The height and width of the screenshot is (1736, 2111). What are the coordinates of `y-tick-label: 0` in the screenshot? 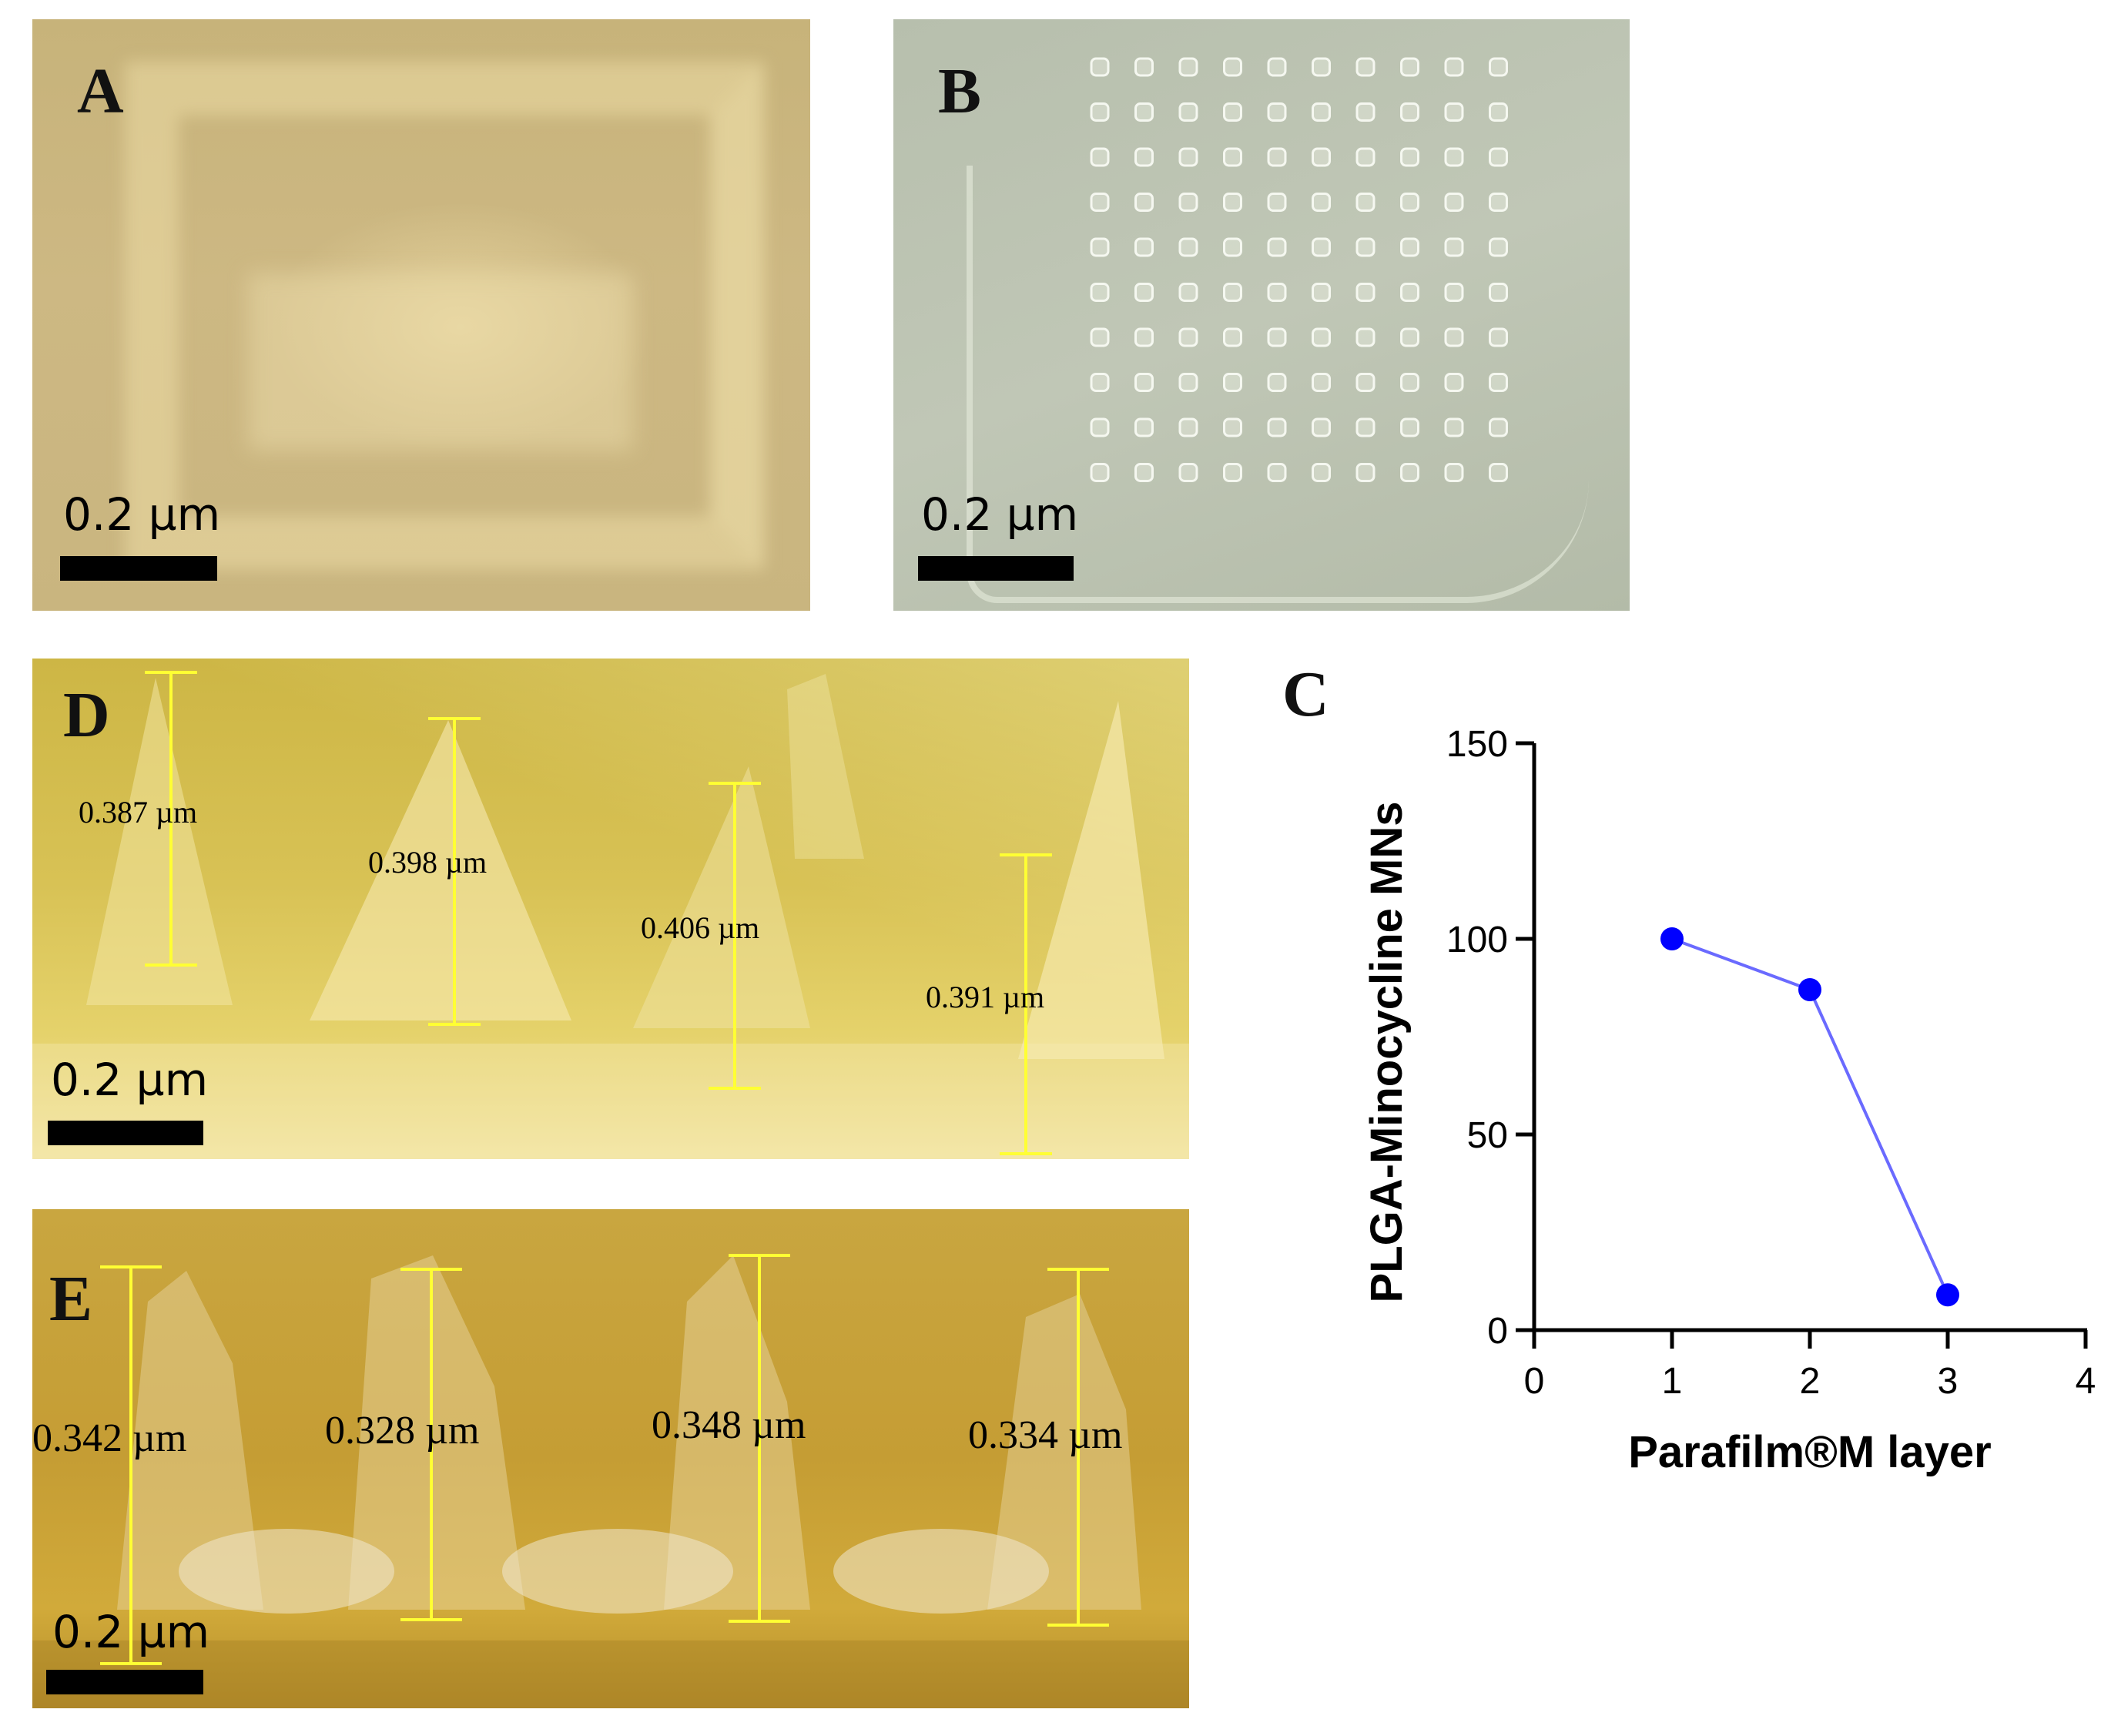 It's located at (1497, 1331).